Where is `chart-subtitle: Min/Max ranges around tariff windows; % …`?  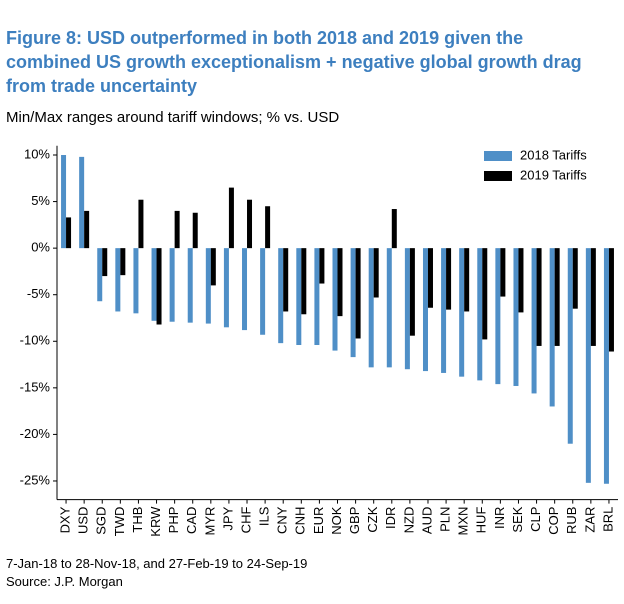 chart-subtitle: Min/Max ranges around tariff windows; % … is located at coordinates (172, 117).